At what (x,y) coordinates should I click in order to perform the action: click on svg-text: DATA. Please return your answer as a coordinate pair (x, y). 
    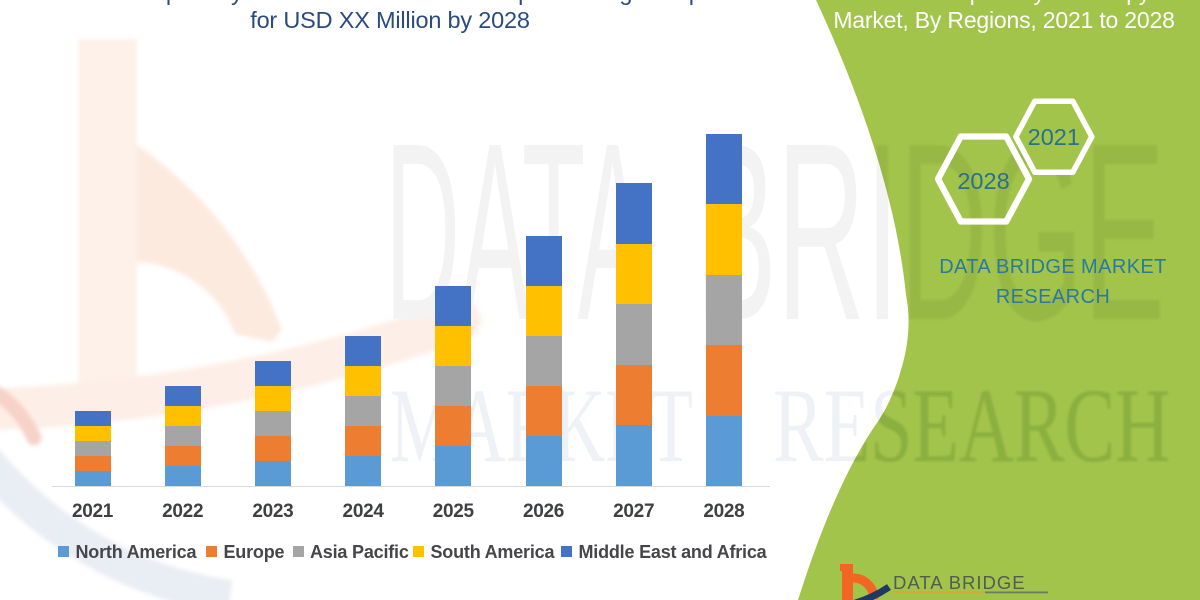
    Looking at the image, I should click on (516, 231).